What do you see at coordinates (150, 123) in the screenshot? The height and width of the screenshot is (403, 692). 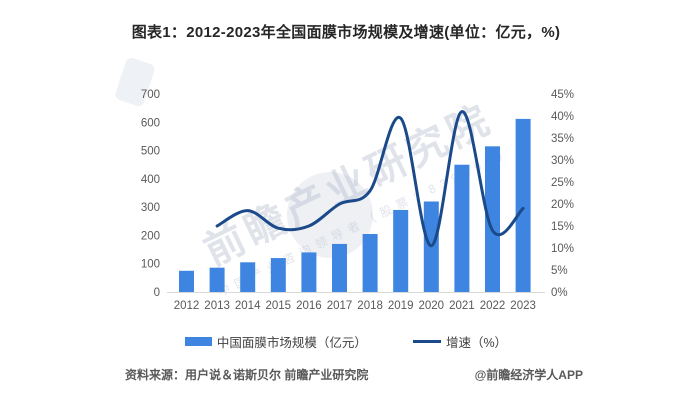 I see `svg-text: 600` at bounding box center [150, 123].